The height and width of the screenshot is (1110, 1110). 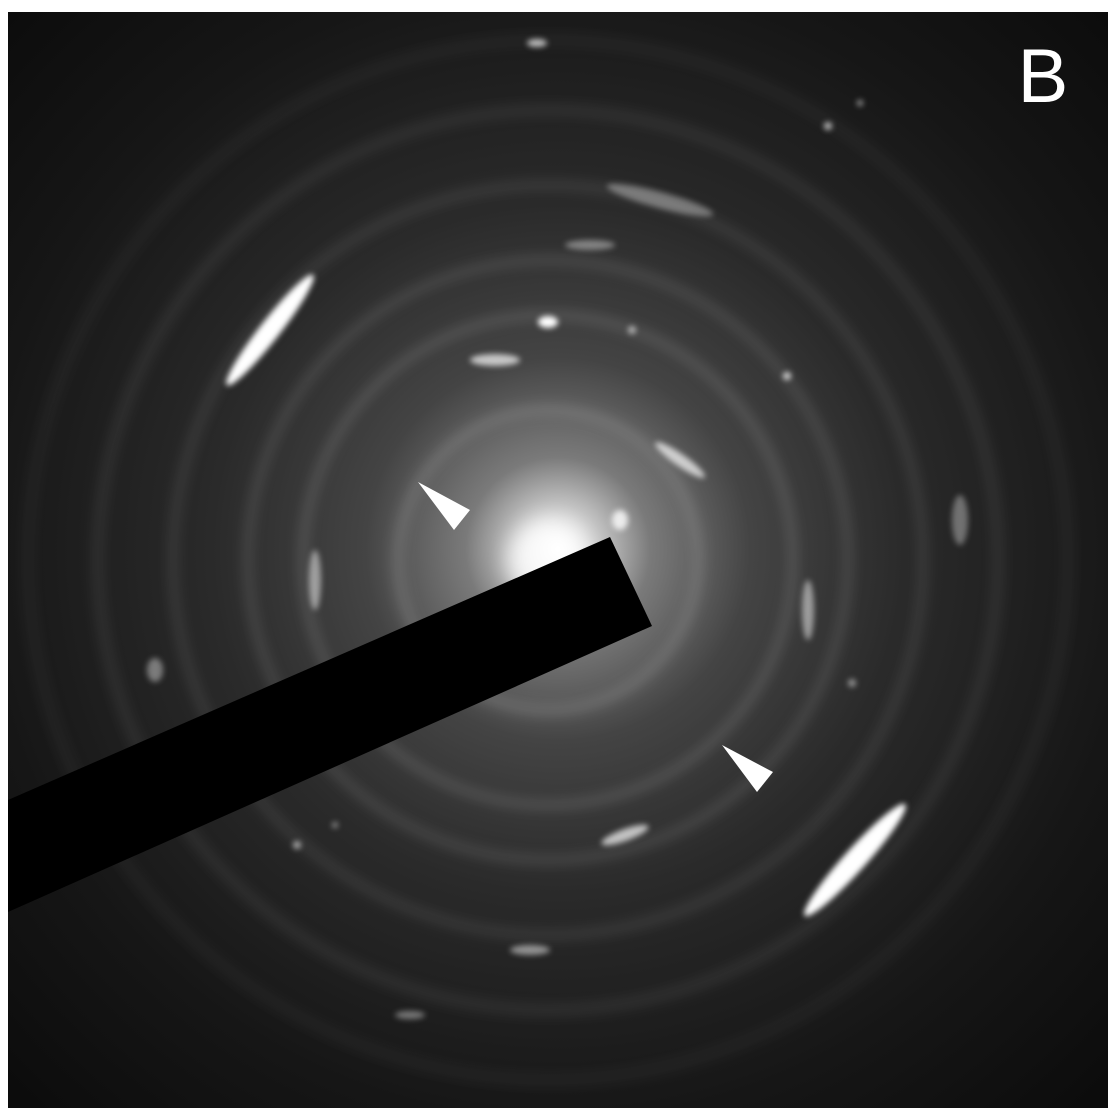 I want to click on panel-label: B, so click(x=1043, y=76).